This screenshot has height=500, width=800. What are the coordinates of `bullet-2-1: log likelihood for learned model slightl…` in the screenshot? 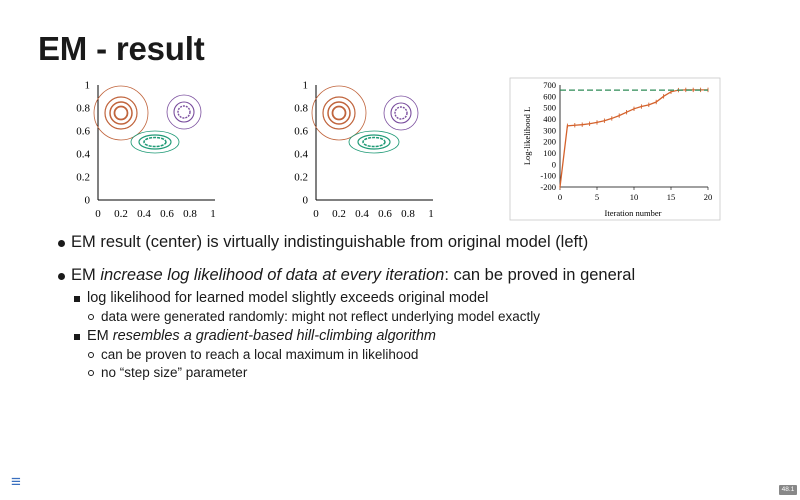 It's located at (288, 298).